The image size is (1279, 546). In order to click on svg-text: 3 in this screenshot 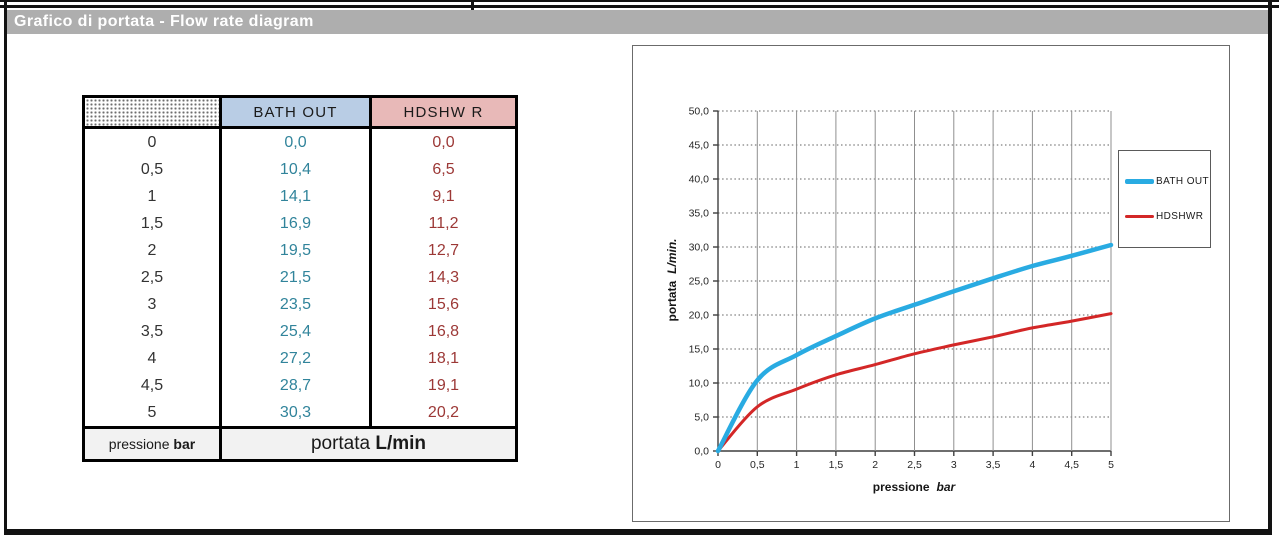, I will do `click(954, 465)`.